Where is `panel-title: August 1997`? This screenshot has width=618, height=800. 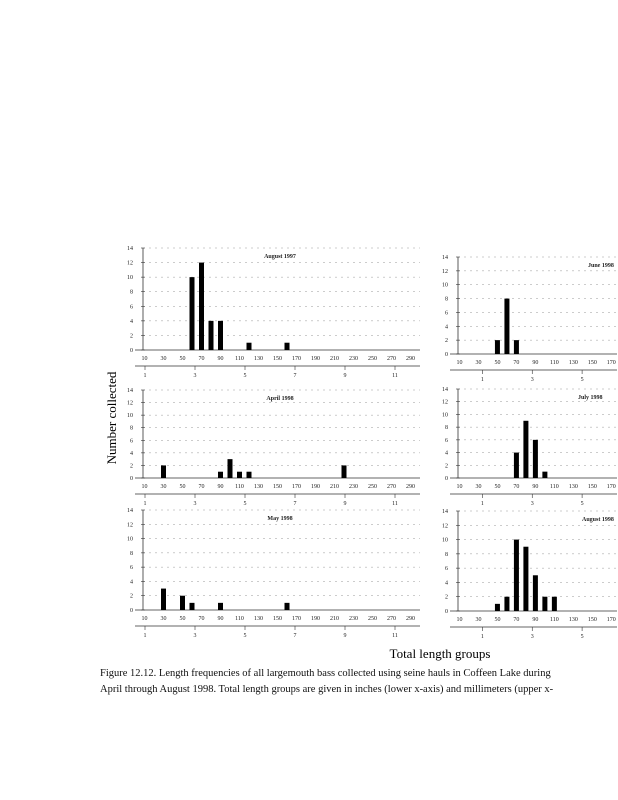
panel-title: August 1997 is located at coordinates (280, 257).